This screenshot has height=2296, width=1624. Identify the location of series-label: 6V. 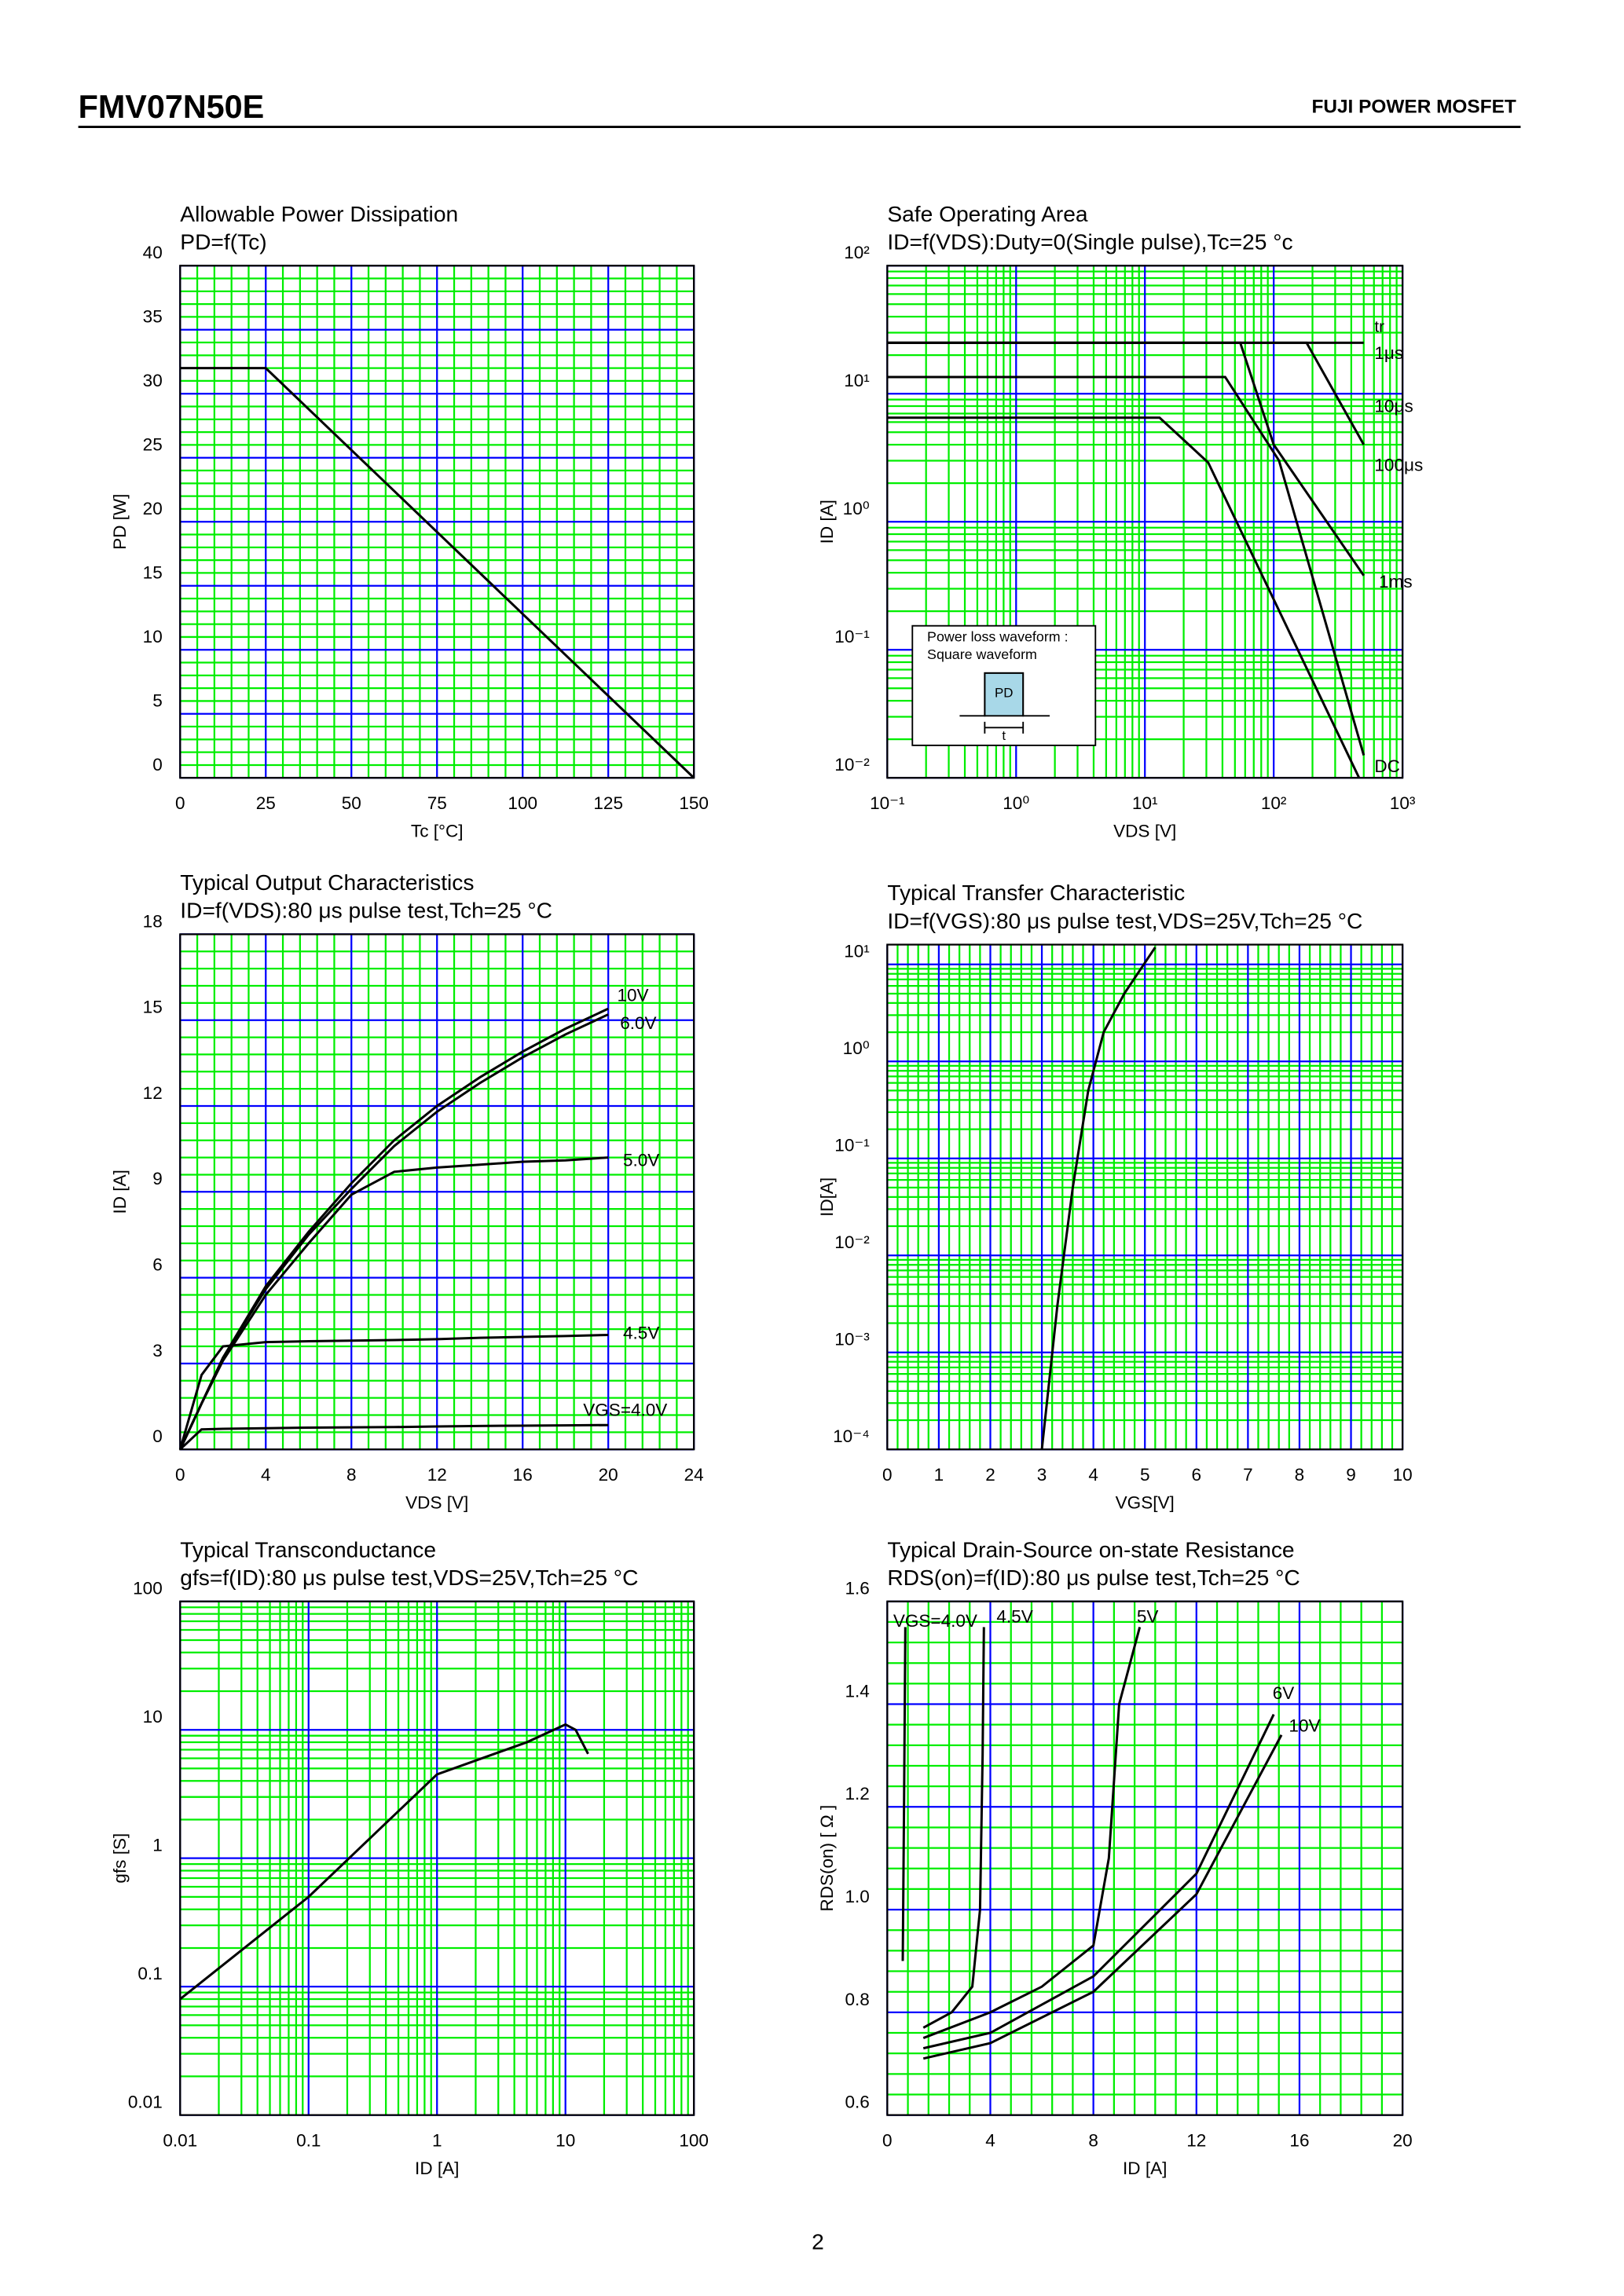
(1284, 1693).